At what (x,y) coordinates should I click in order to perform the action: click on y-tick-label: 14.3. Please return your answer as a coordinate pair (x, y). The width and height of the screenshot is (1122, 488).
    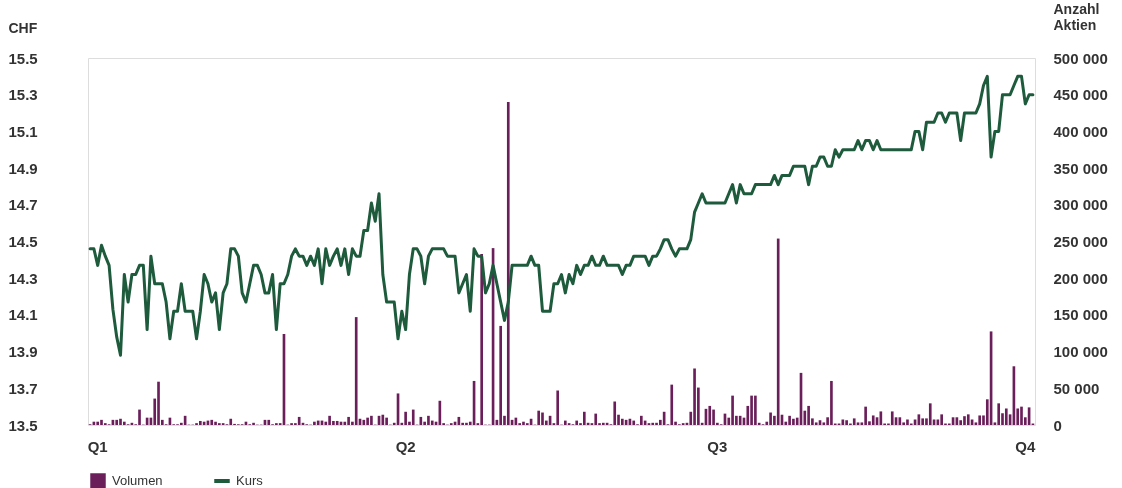
    Looking at the image, I should click on (23, 278).